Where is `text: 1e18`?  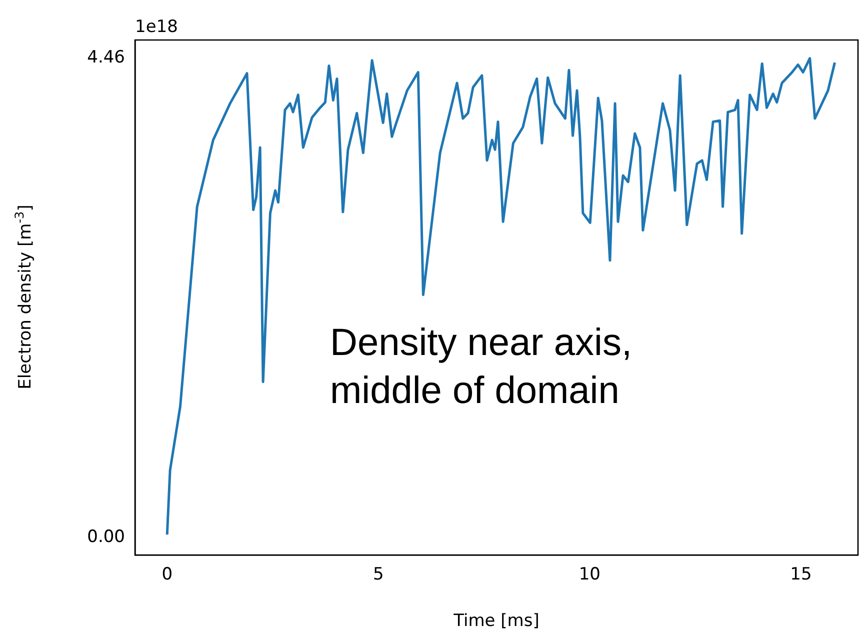
text: 1e18 is located at coordinates (156, 26).